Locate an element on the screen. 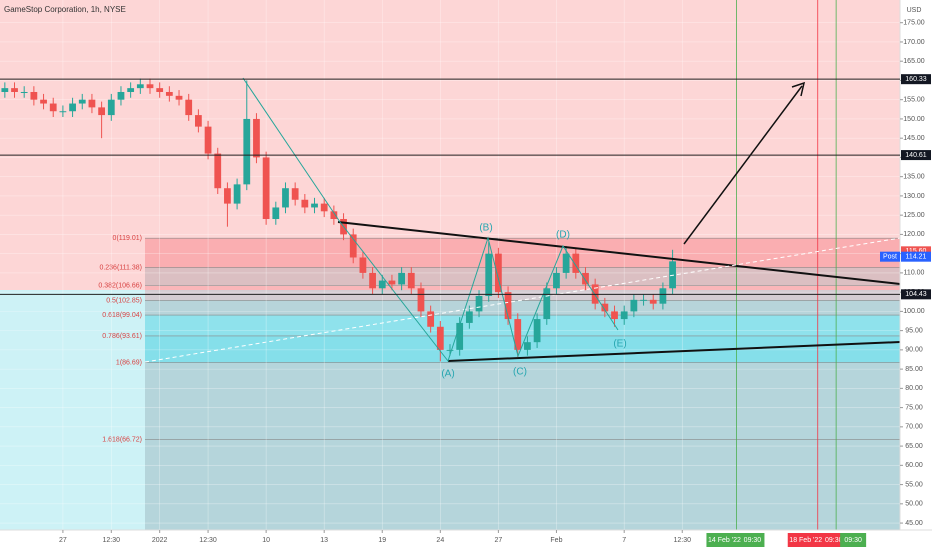  y-tick-label: 145.00 is located at coordinates (914, 138).